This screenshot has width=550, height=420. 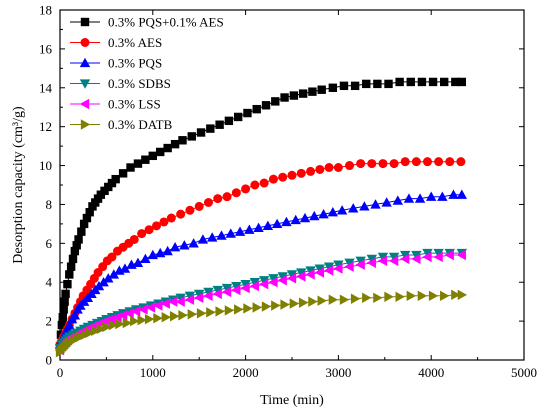 What do you see at coordinates (134, 104) in the screenshot?
I see `legend-label: 0.3% LSS` at bounding box center [134, 104].